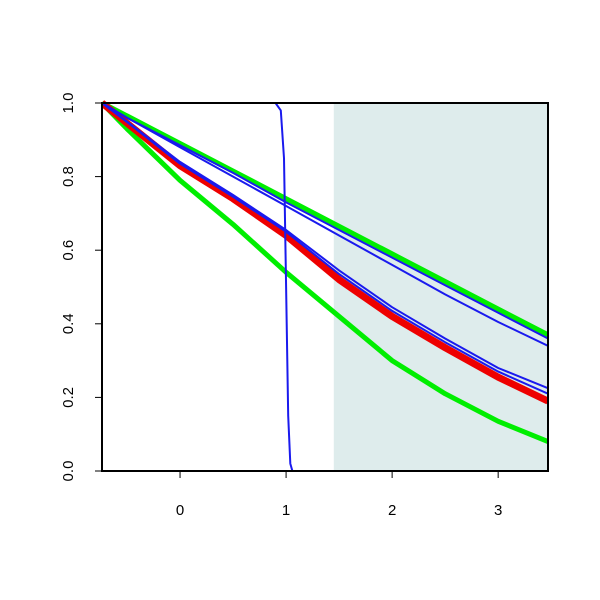 The image size is (600, 600). Describe the element at coordinates (286, 510) in the screenshot. I see `x-tick-label: 1` at that location.